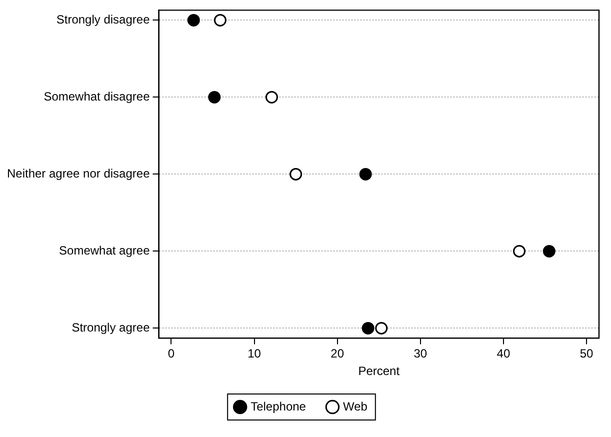 The width and height of the screenshot is (611, 437). What do you see at coordinates (111, 327) in the screenshot?
I see `y-tick-label: Strongly agree` at bounding box center [111, 327].